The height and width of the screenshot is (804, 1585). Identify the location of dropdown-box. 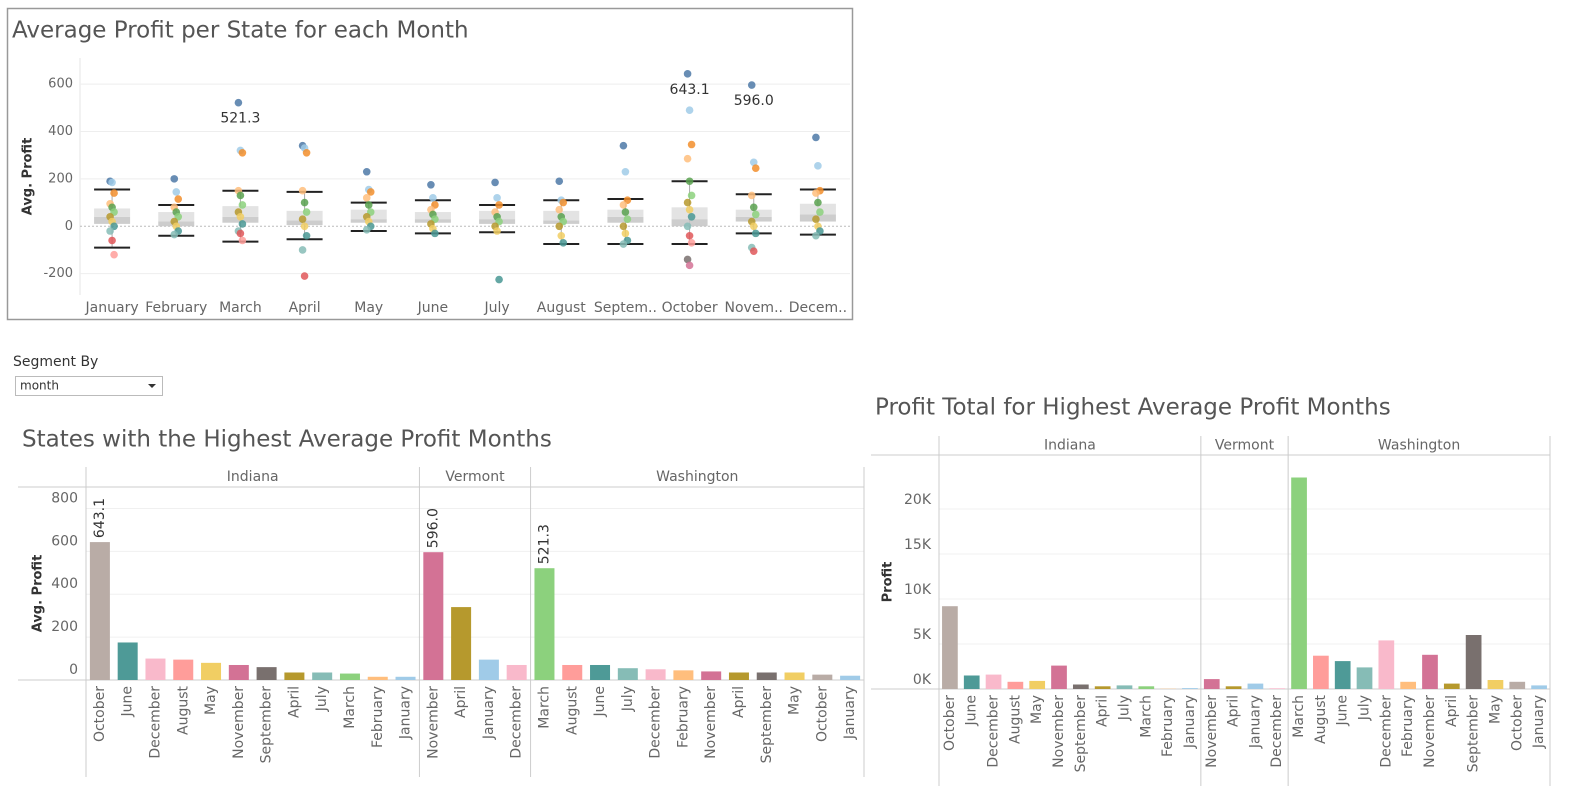
(89, 386).